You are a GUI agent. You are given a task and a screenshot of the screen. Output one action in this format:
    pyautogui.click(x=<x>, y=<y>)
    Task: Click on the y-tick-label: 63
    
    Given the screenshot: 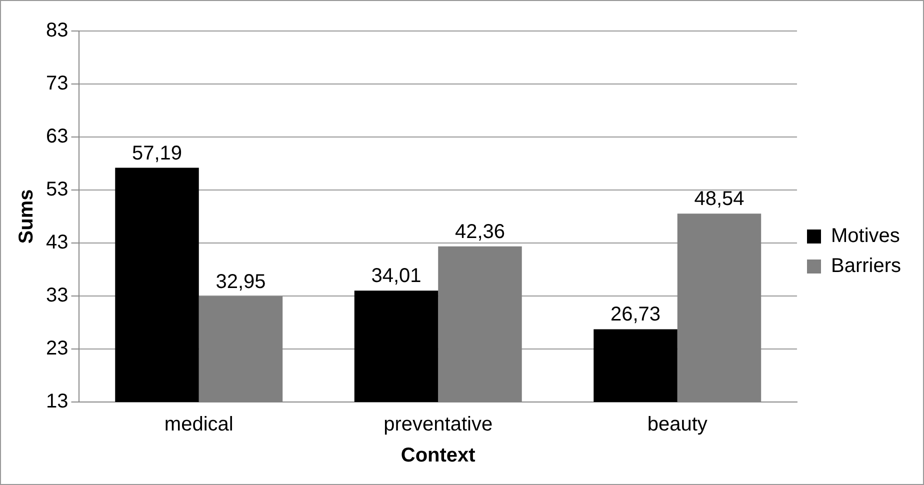 What is the action you would take?
    pyautogui.click(x=57, y=137)
    